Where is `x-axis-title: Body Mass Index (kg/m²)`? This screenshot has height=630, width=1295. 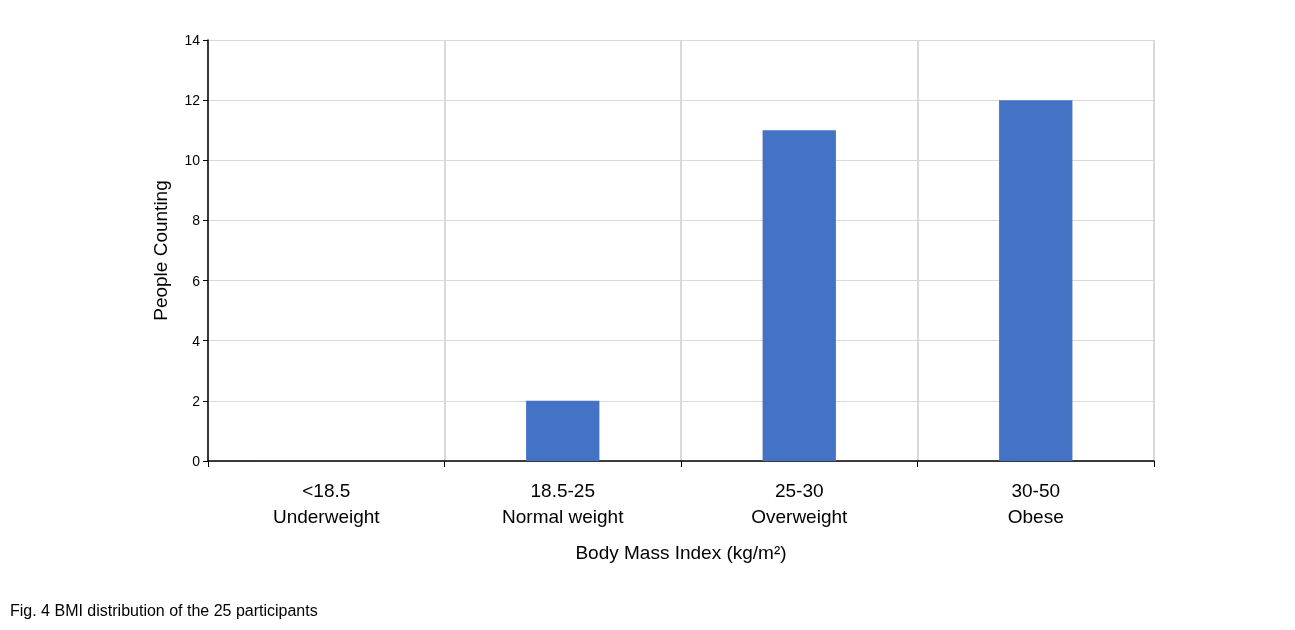 x-axis-title: Body Mass Index (kg/m²) is located at coordinates (681, 552).